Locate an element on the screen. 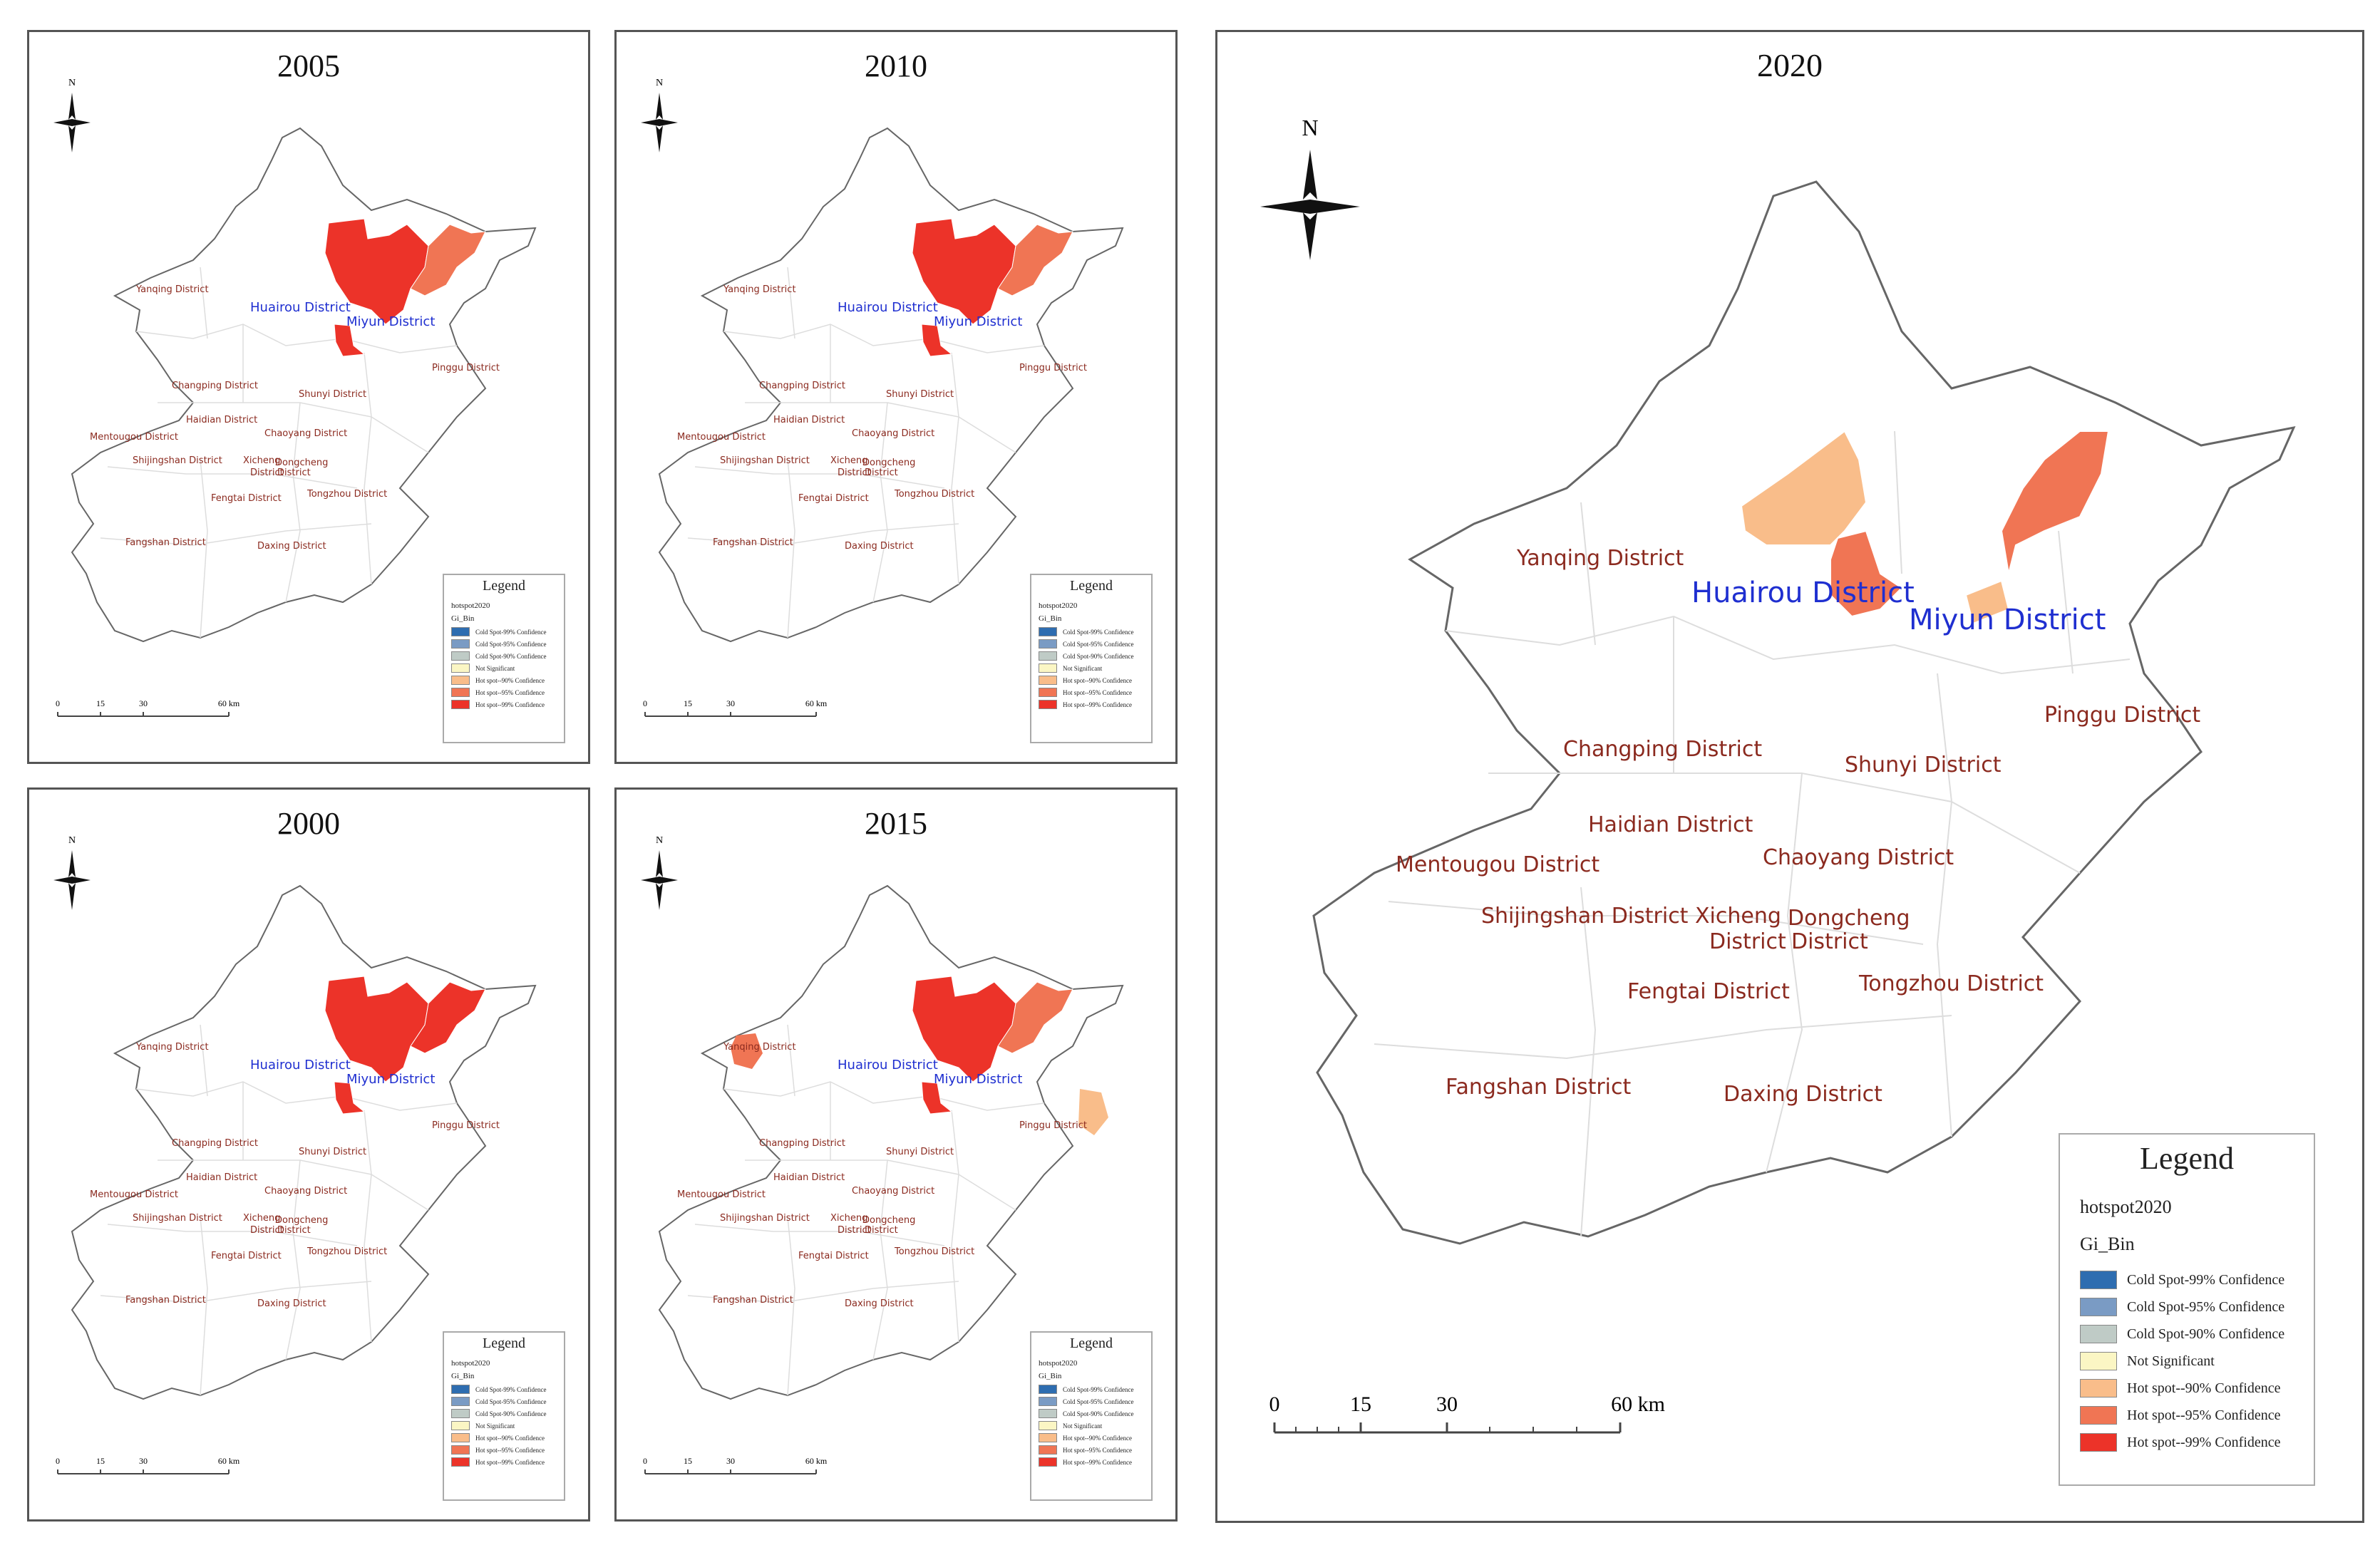 Image resolution: width=2380 pixels, height=1555 pixels. svg-text: Shunyi District is located at coordinates (920, 394).